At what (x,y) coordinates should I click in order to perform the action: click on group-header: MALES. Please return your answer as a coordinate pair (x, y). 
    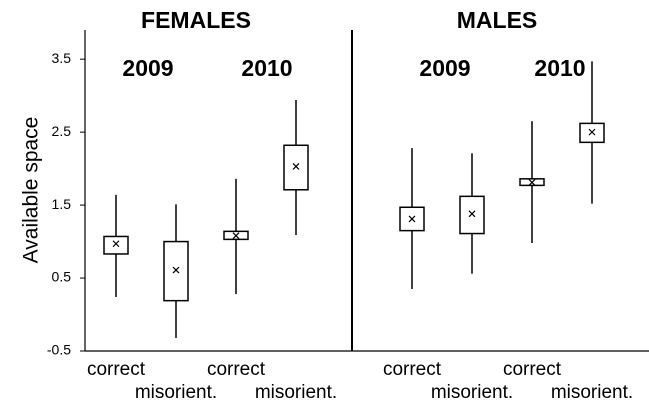
    Looking at the image, I should click on (497, 20).